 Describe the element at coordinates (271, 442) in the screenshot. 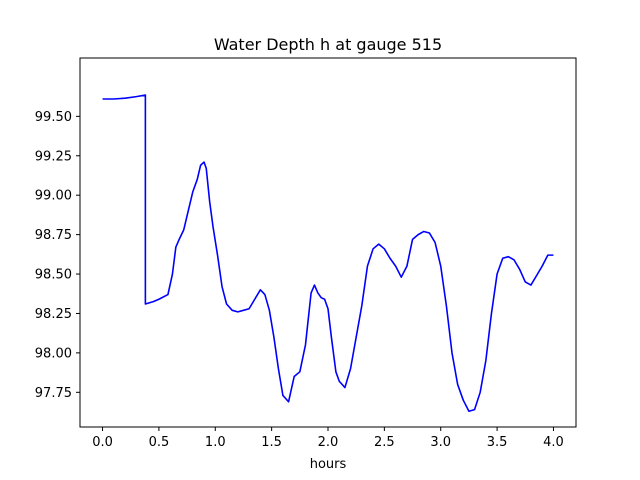

I see `x-tick-label: 1.5` at that location.